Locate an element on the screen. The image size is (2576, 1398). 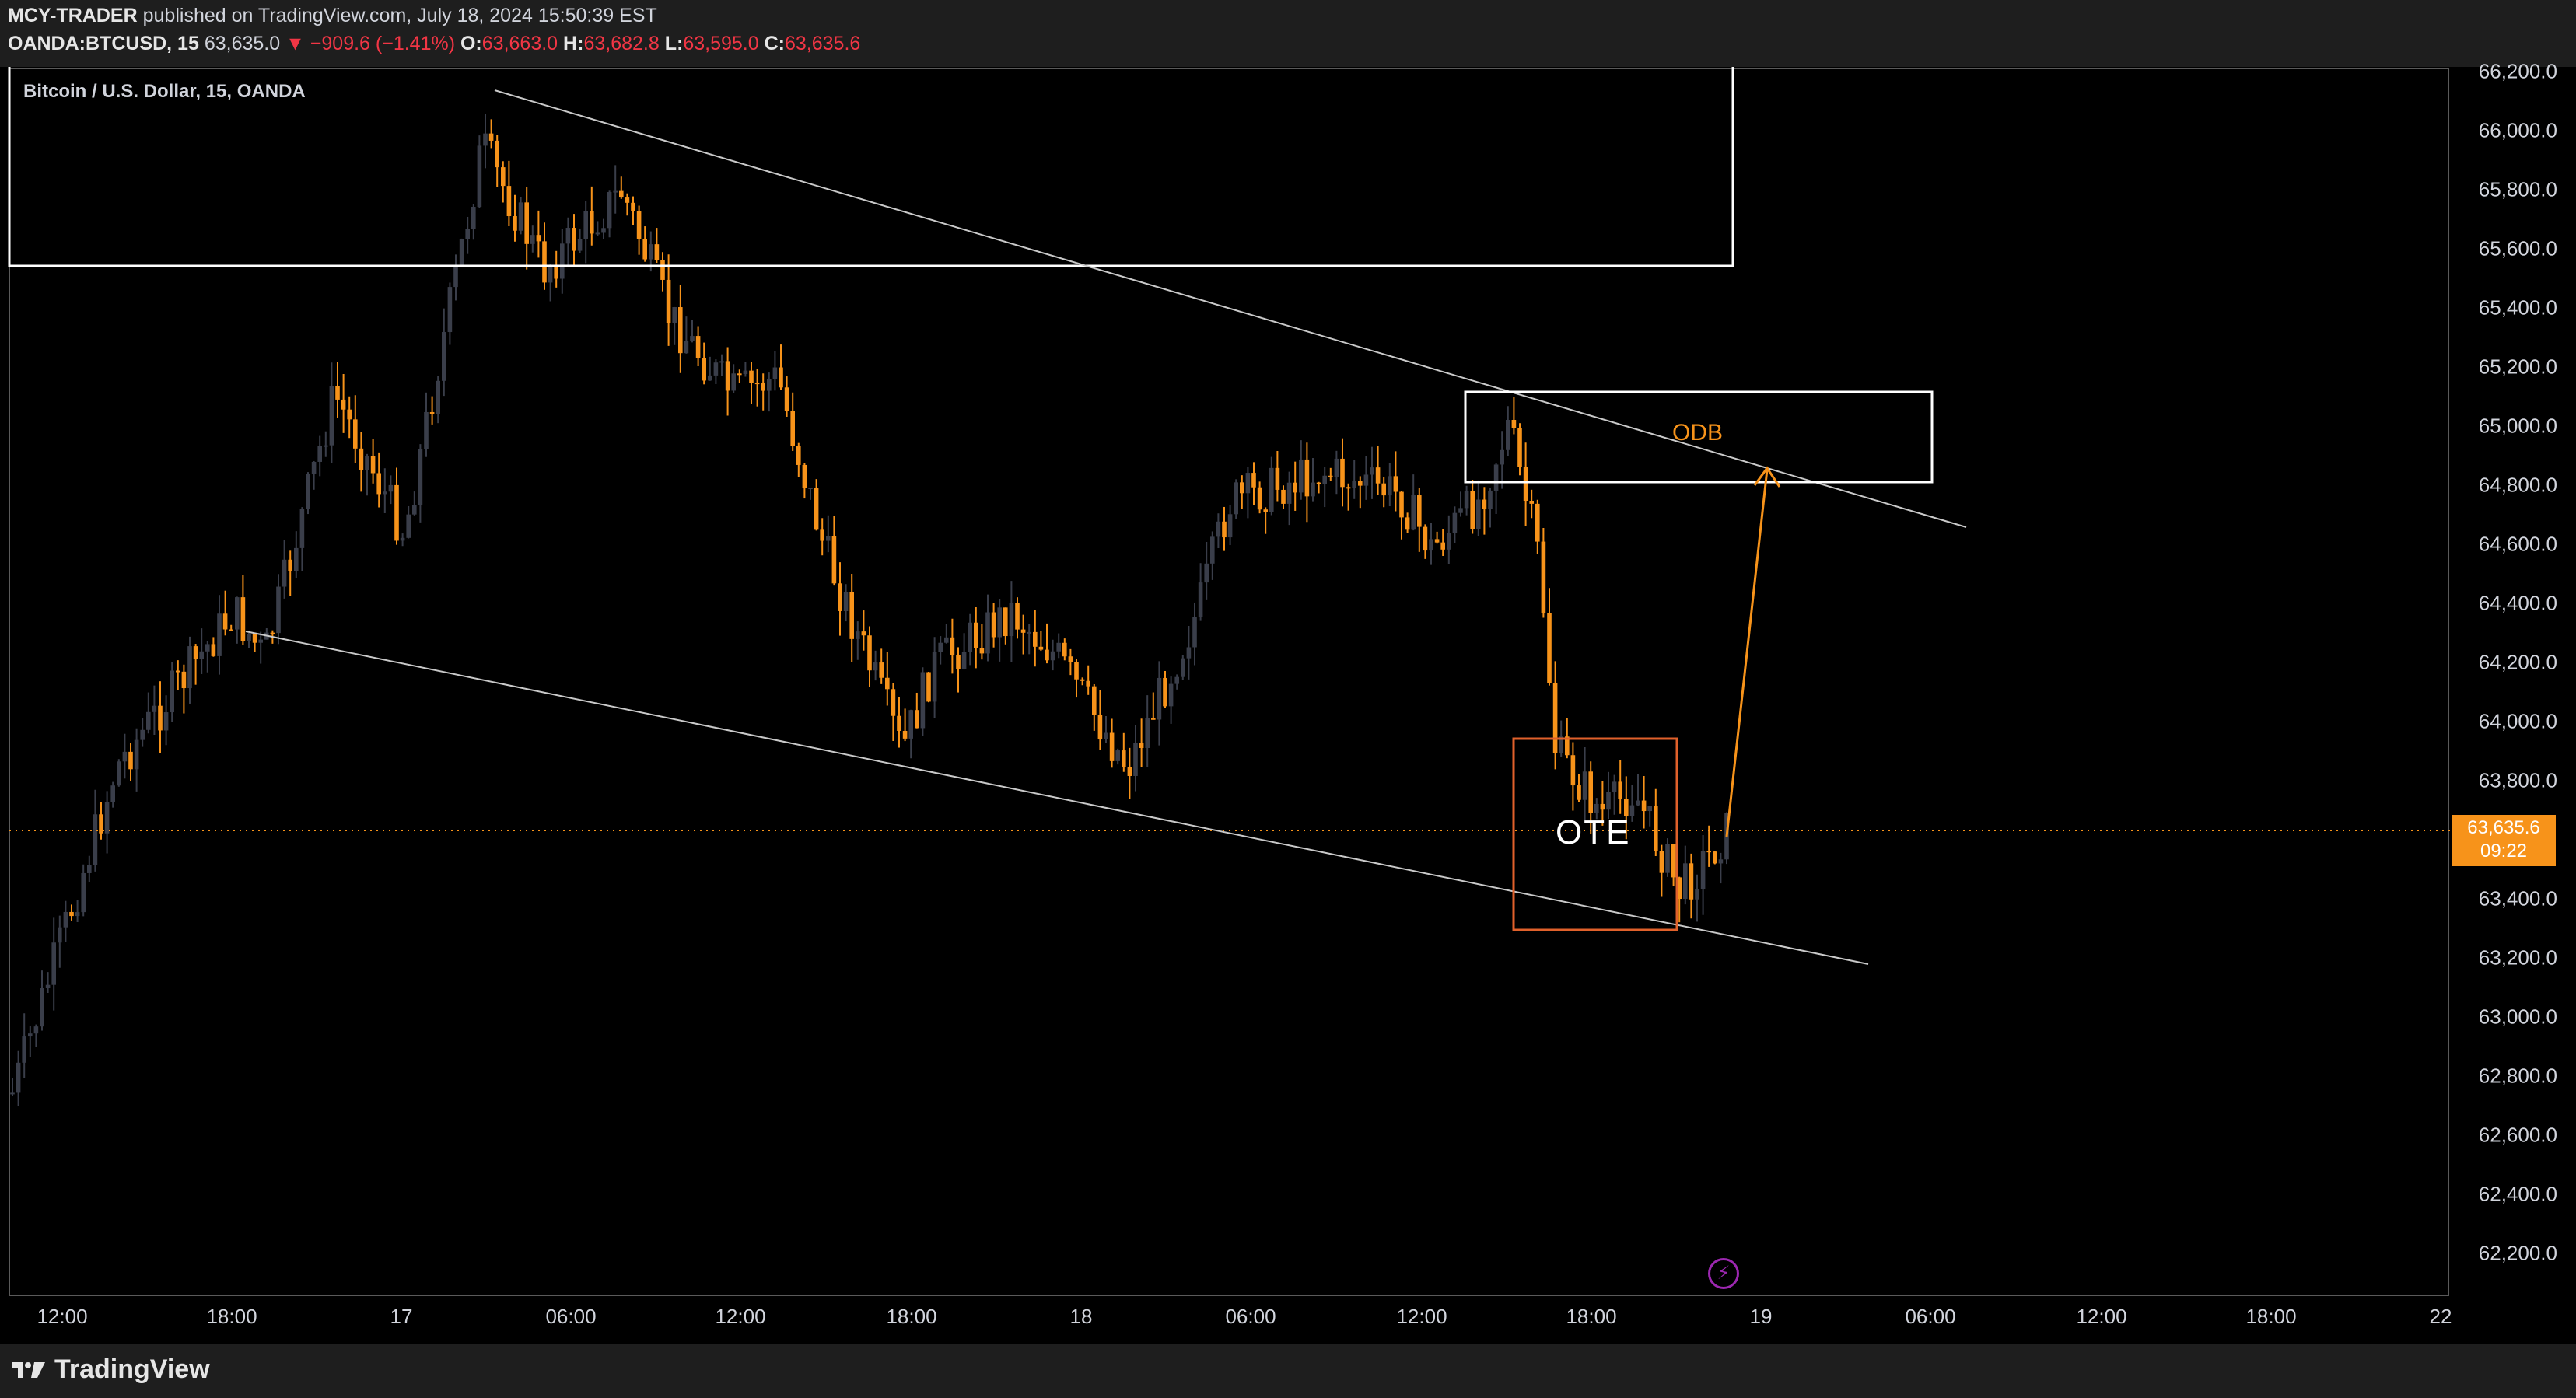
author-name: MCY-TRADER is located at coordinates (73, 15).